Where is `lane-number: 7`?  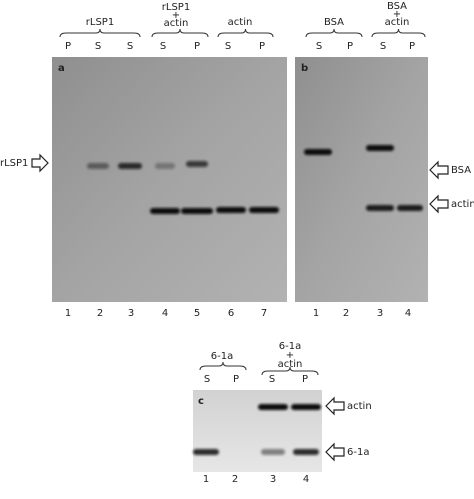
lane-number: 7 is located at coordinates (264, 313).